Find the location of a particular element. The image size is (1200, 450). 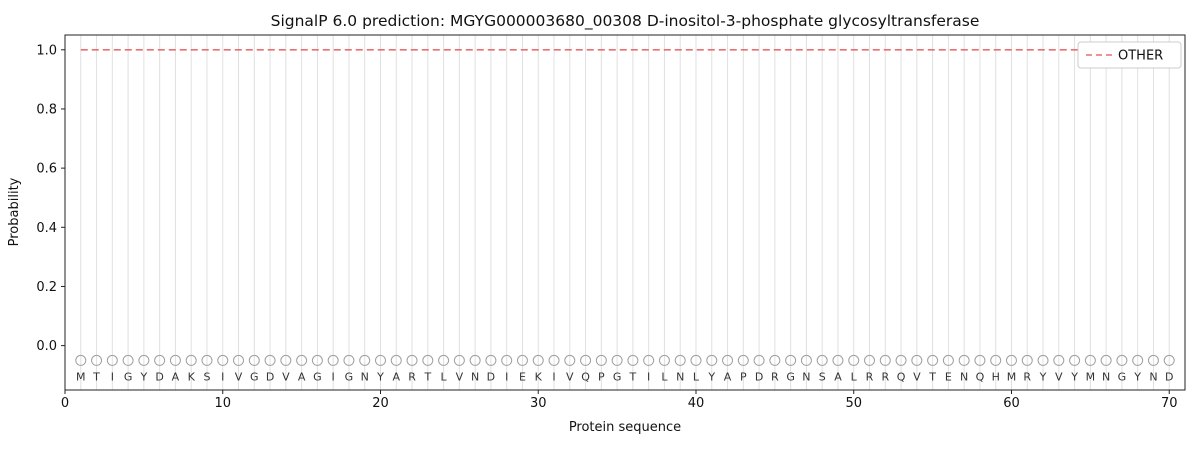

legend-box is located at coordinates (1129, 55).